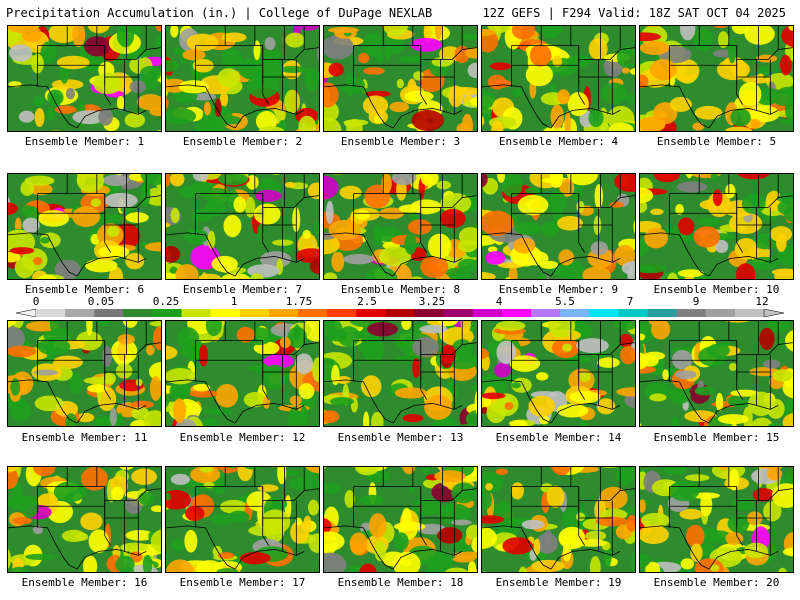 The width and height of the screenshot is (800, 600). Describe the element at coordinates (558, 289) in the screenshot. I see `member-label: Ensemble Member: 9` at that location.